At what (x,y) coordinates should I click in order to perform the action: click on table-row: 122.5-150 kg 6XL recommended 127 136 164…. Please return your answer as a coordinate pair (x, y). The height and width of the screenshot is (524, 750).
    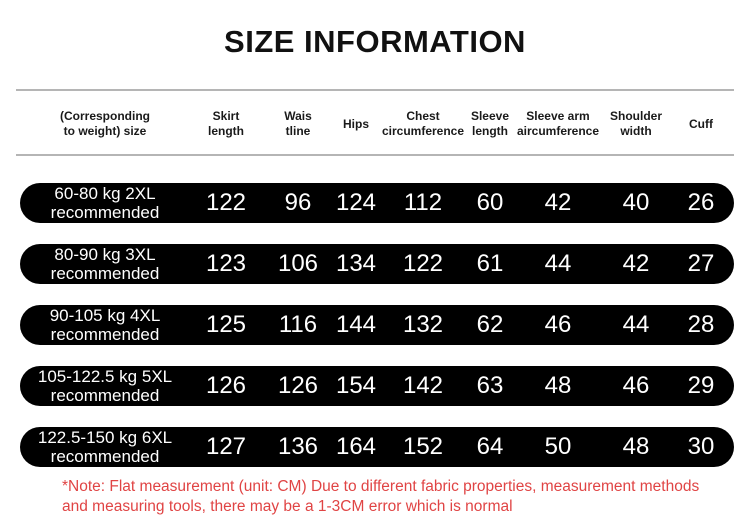
    Looking at the image, I should click on (377, 447).